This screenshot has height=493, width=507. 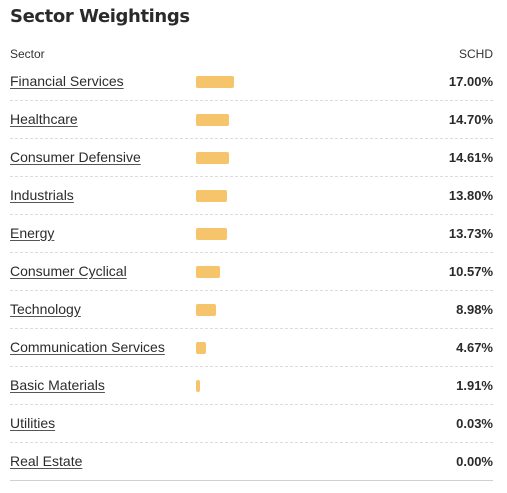 I want to click on sector-column-header: Sector, so click(x=27, y=54).